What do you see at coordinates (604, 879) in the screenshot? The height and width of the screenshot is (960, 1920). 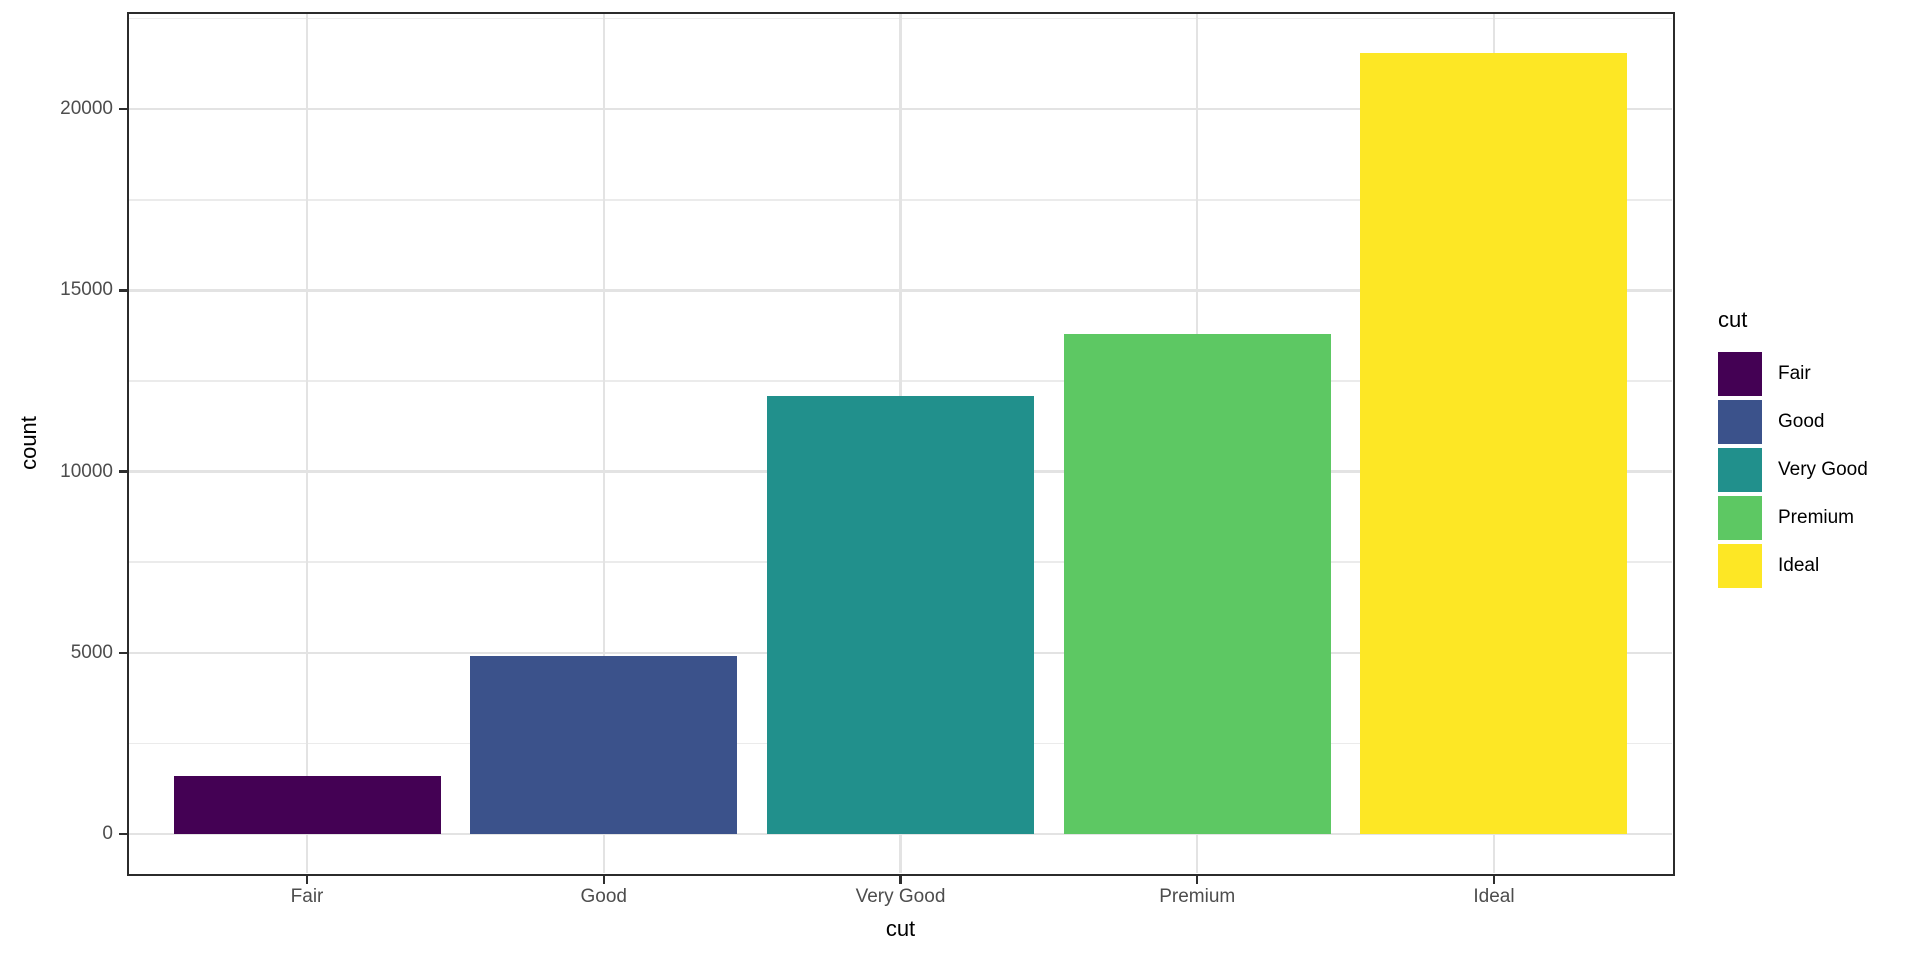 I see `x-tick-good` at bounding box center [604, 879].